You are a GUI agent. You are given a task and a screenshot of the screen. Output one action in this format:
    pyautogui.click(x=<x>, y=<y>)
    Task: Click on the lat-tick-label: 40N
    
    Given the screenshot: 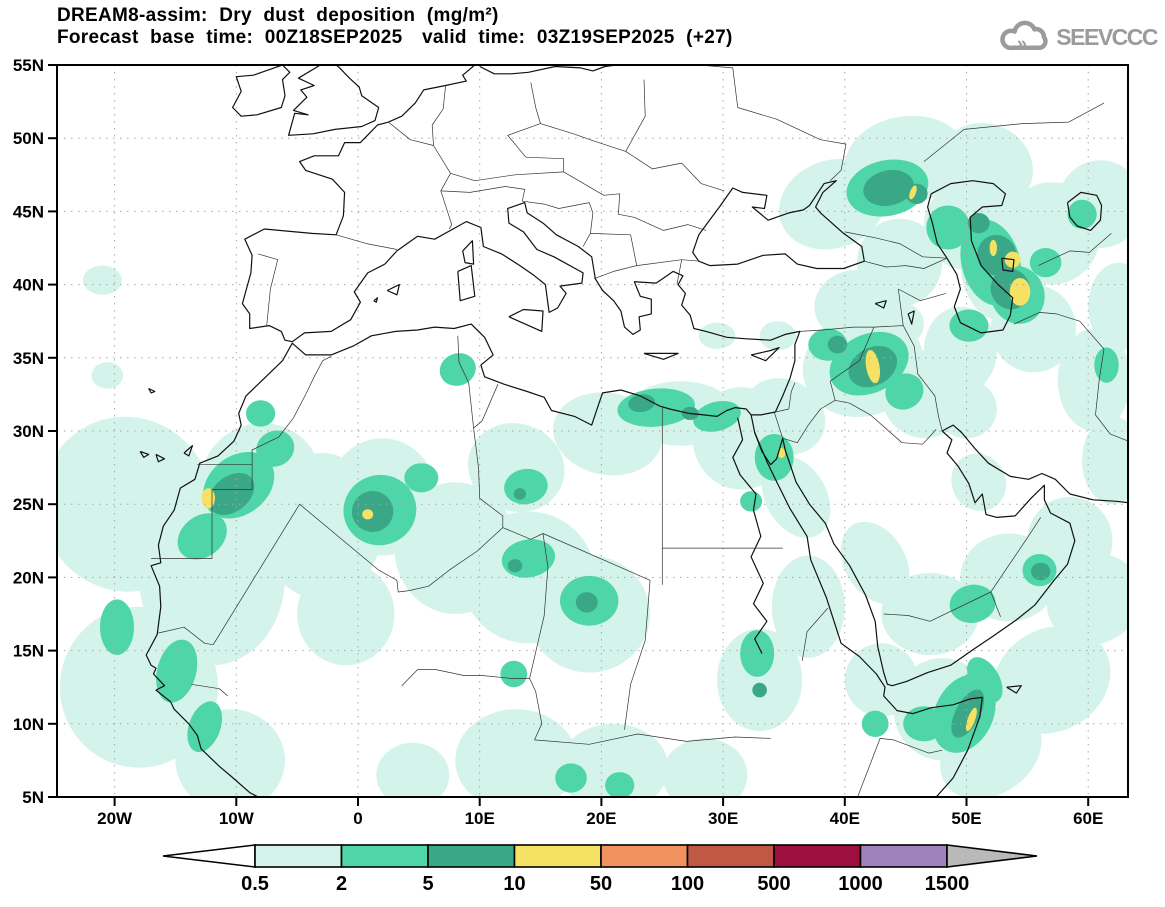 What is the action you would take?
    pyautogui.click(x=28, y=285)
    